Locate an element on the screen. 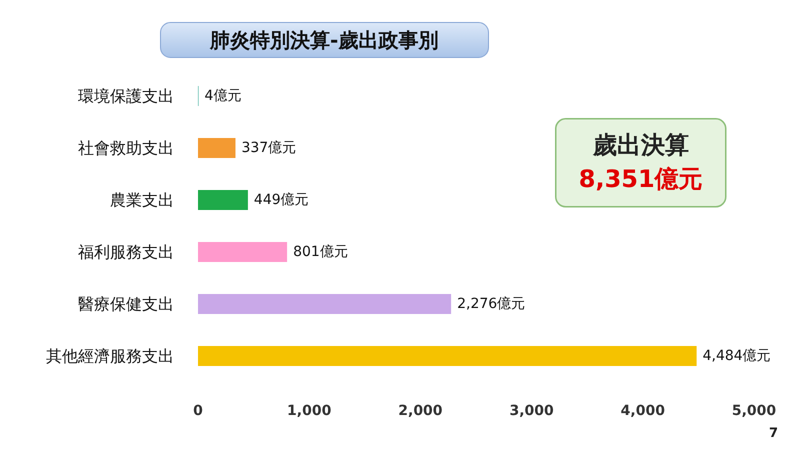 This screenshot has width=800, height=450. y-tick-label: 福利服務支出 is located at coordinates (126, 252).